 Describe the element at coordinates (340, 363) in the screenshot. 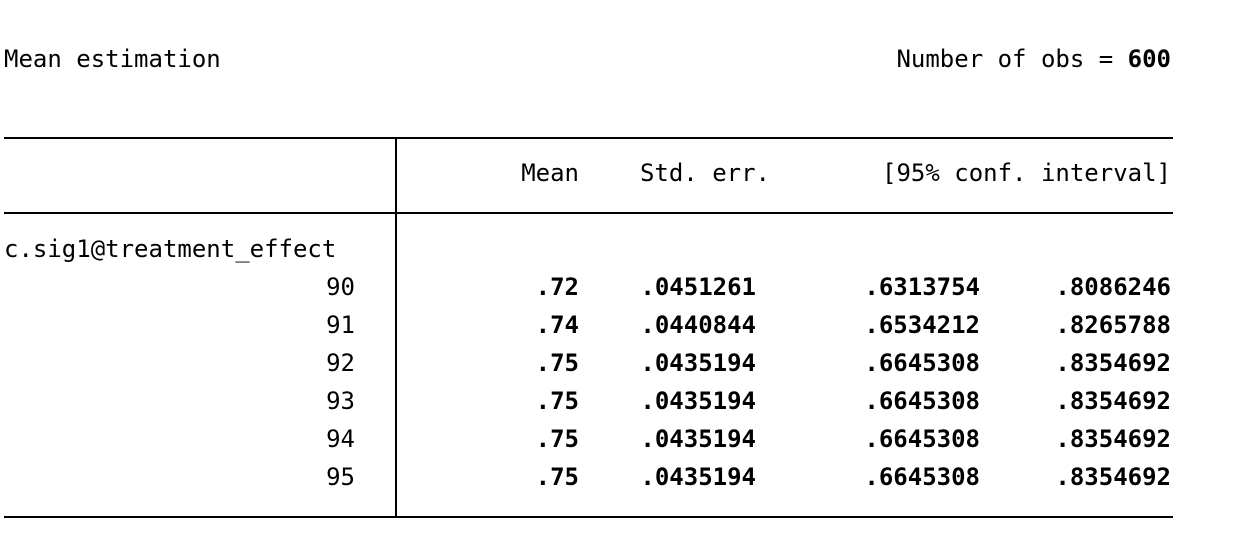

I see `row-label: 92` at that location.